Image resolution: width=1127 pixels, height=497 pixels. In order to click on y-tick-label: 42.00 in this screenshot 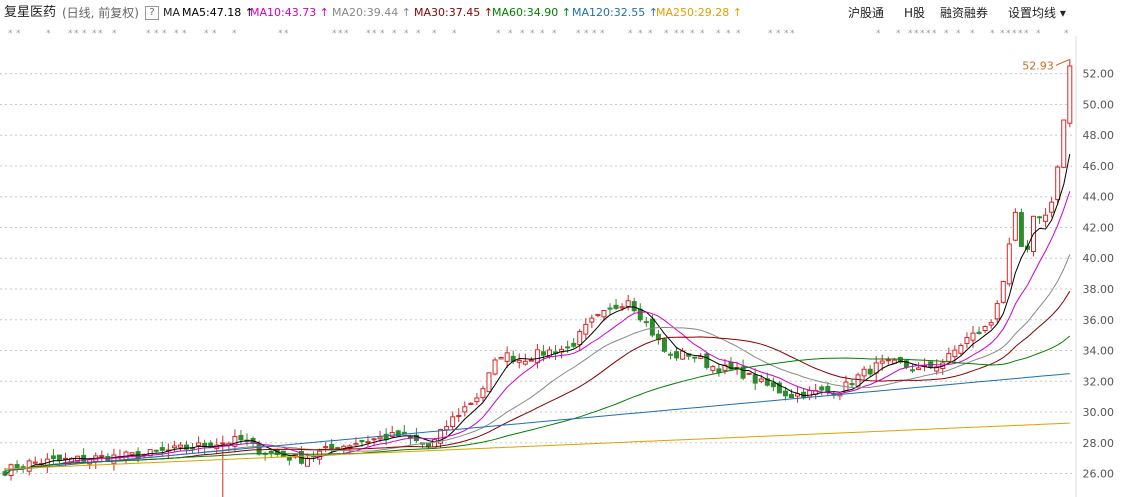, I will do `click(1099, 227)`.